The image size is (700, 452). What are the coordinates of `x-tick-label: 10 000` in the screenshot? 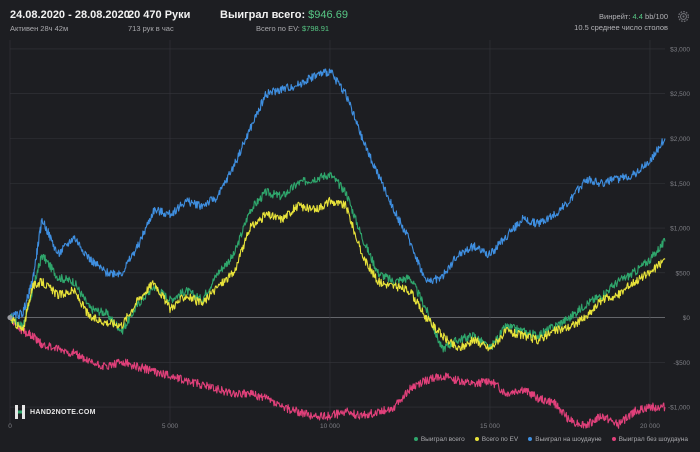 It's located at (330, 426).